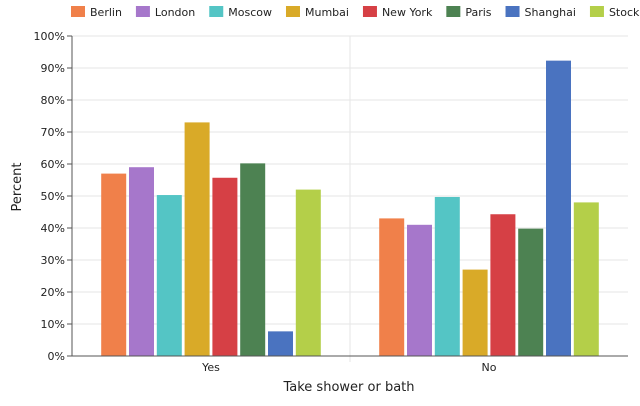 This screenshot has height=406, width=640. Describe the element at coordinates (53, 132) in the screenshot. I see `y-tick-label: 70%` at that location.